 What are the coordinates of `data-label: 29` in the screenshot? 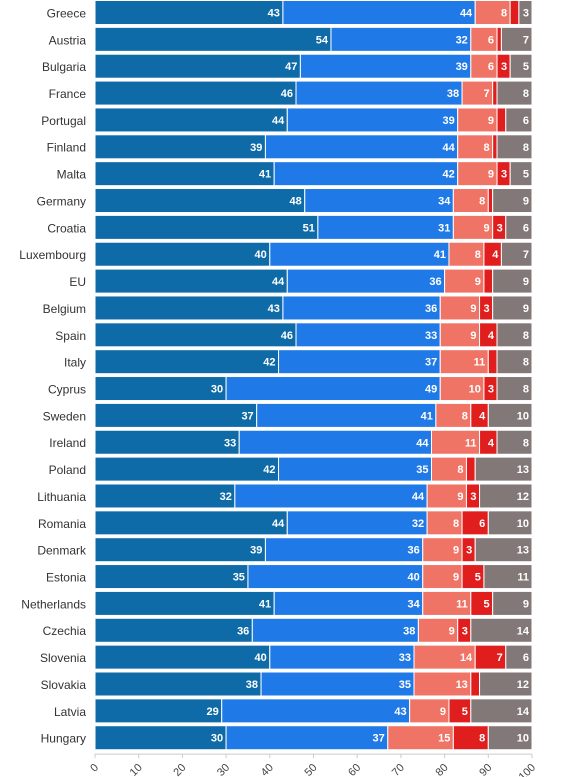 It's located at (212, 712).